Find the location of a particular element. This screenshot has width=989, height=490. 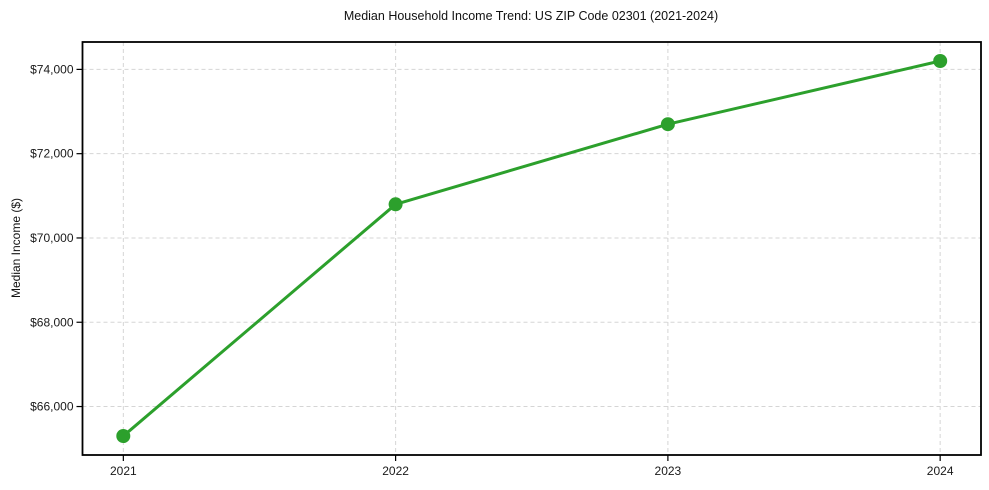

x-tick-label: 2021 is located at coordinates (123, 471).